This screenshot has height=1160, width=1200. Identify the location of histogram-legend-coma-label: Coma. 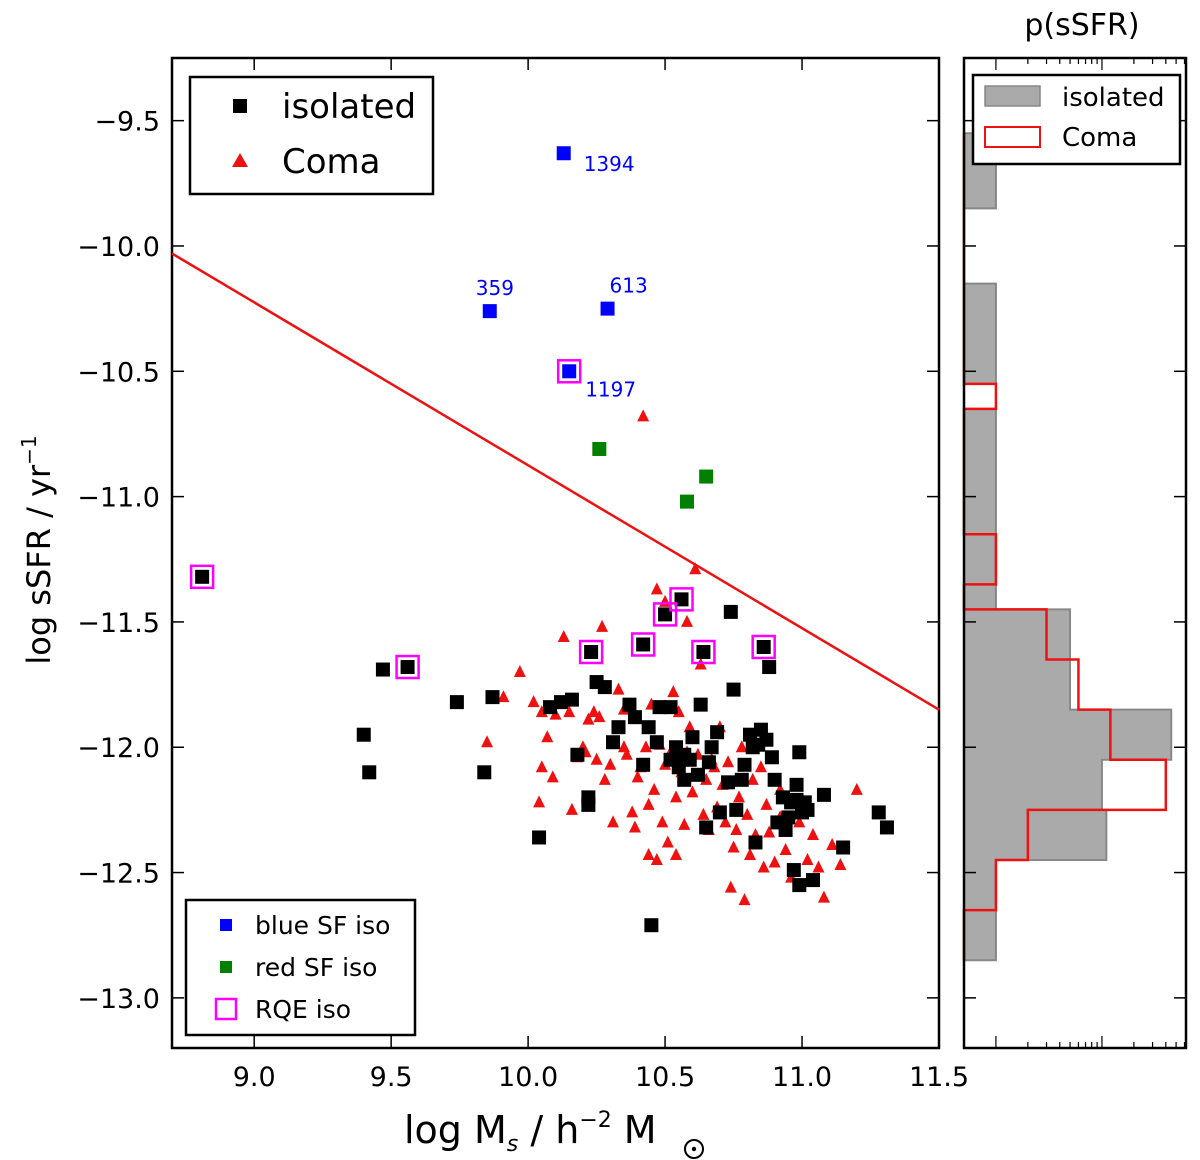
(1099, 138).